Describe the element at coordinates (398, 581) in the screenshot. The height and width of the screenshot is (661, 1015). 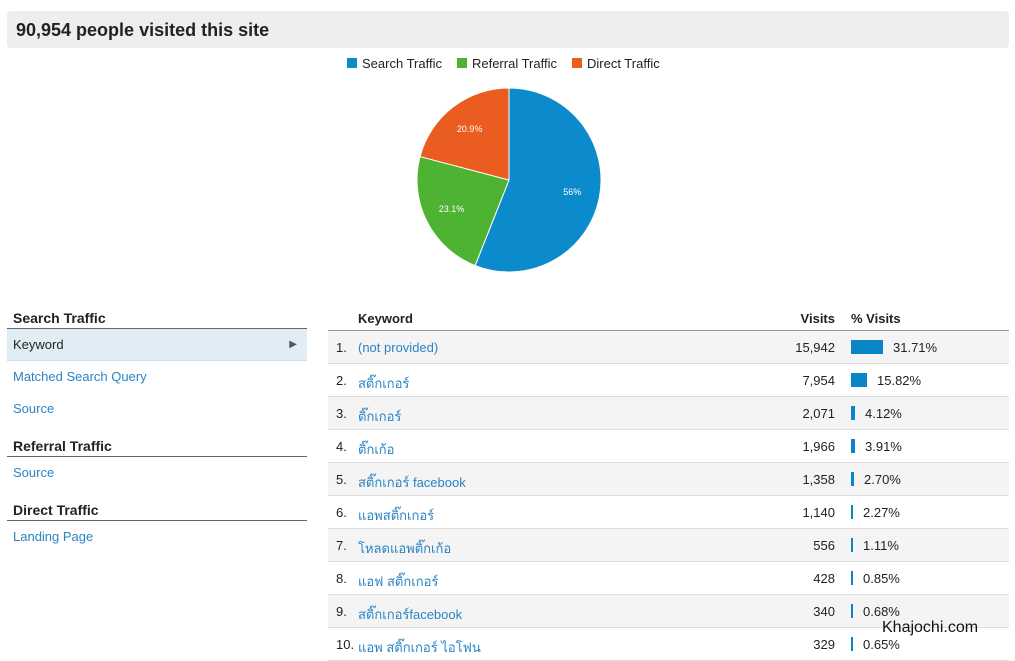
I see `keyword-link: แอฟ สติ๊กเกอร์` at that location.